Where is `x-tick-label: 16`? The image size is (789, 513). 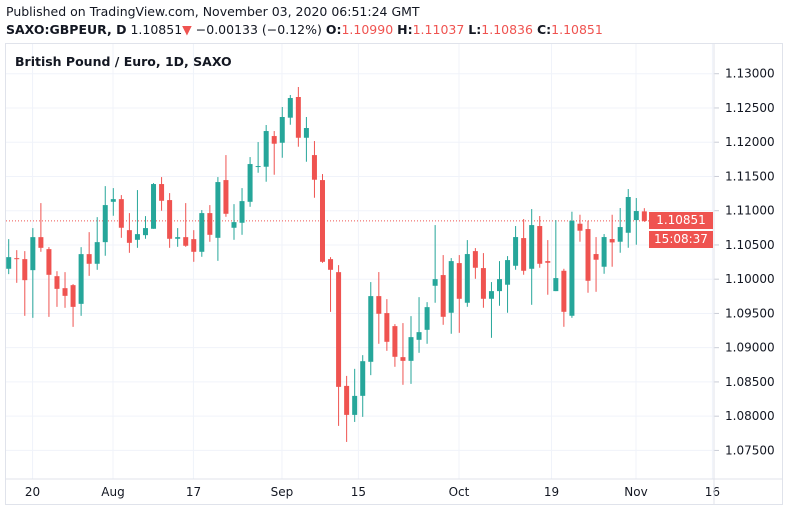
x-tick-label: 16 is located at coordinates (712, 492).